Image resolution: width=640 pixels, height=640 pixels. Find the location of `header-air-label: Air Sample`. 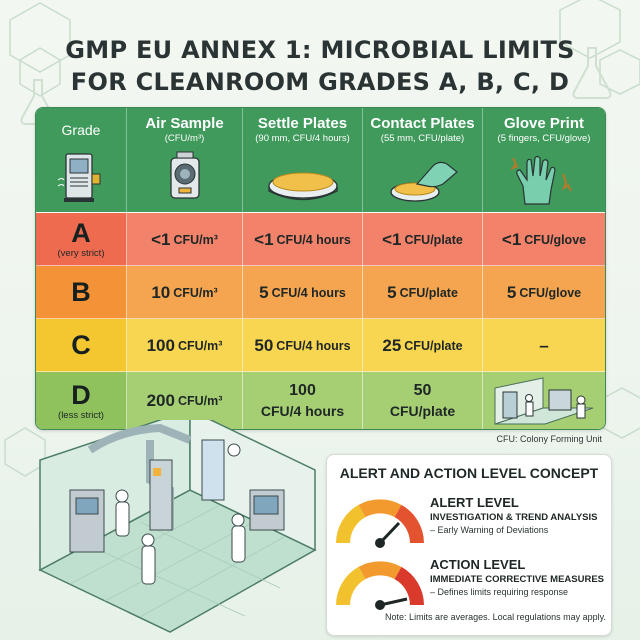

header-air-label: Air Sample is located at coordinates (184, 123).